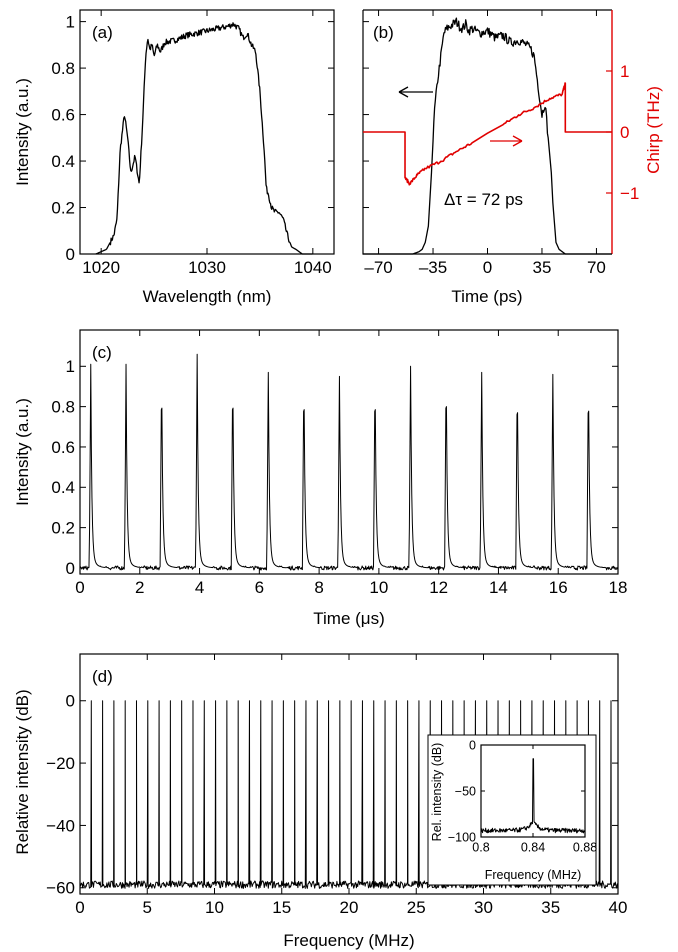  Describe the element at coordinates (101, 267) in the screenshot. I see `x-tick-label: 1020` at that location.